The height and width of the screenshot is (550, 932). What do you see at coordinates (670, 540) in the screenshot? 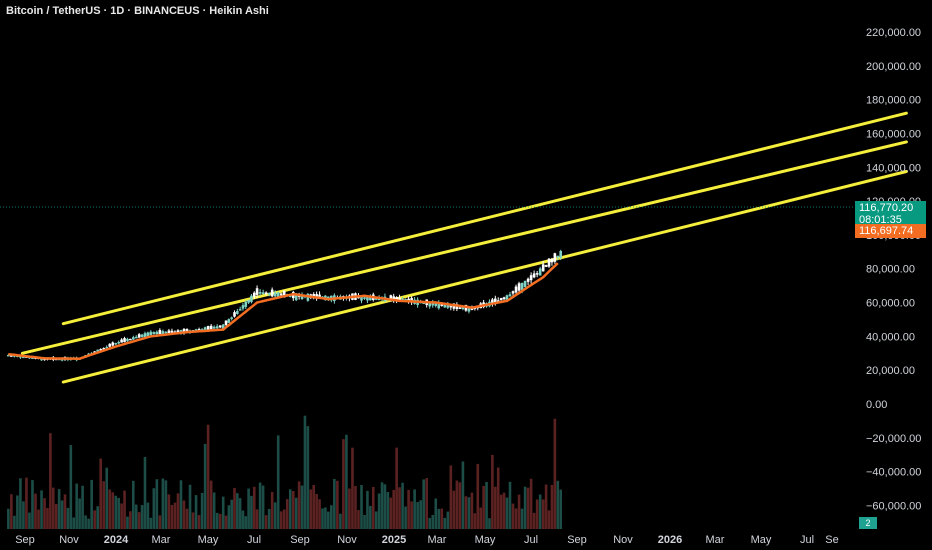
I see `time-tick-label: 2026` at bounding box center [670, 540].